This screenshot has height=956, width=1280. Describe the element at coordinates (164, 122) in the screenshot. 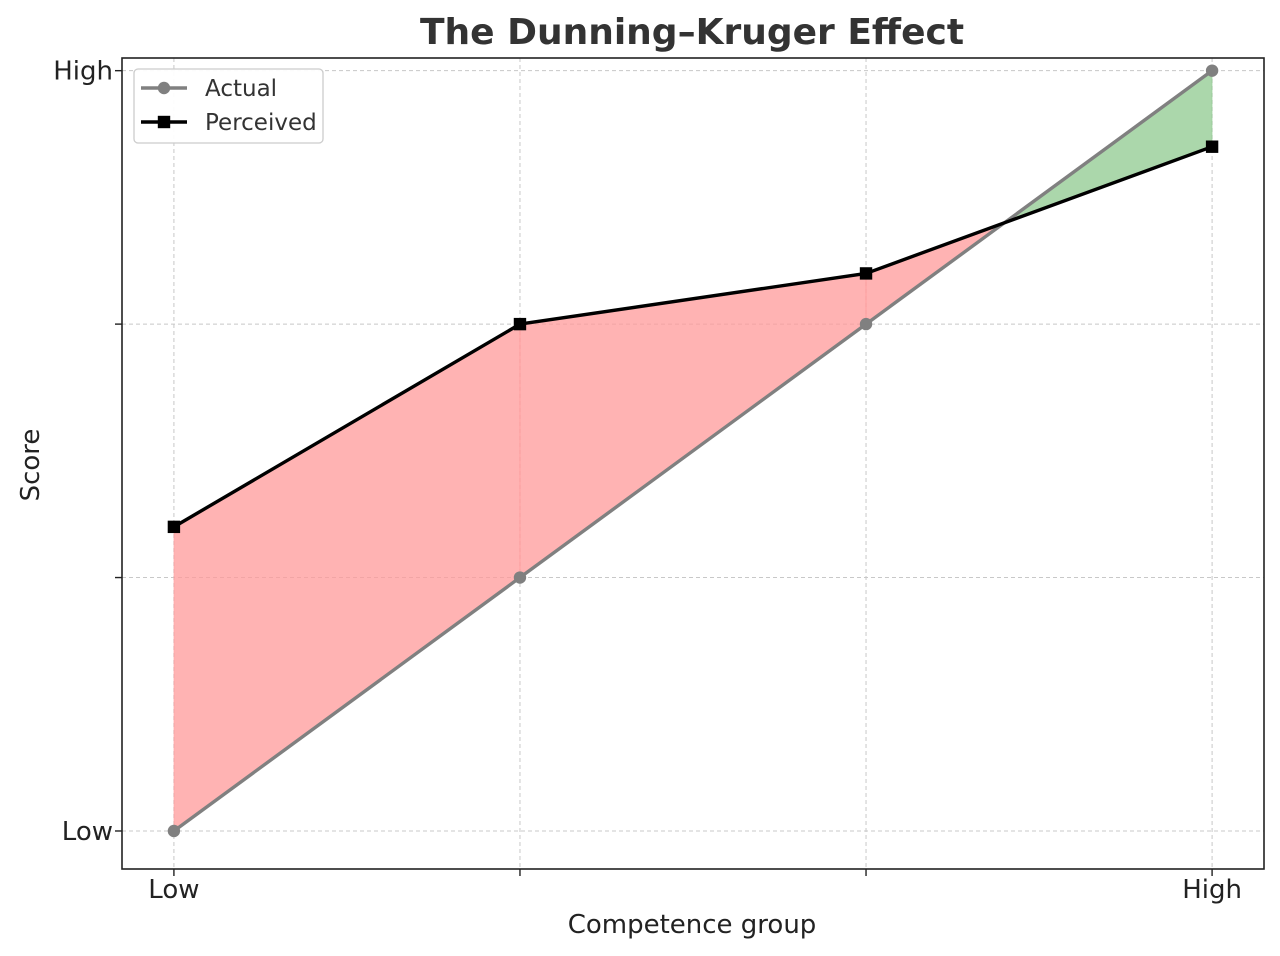

I see `legend-perceived-marker` at that location.